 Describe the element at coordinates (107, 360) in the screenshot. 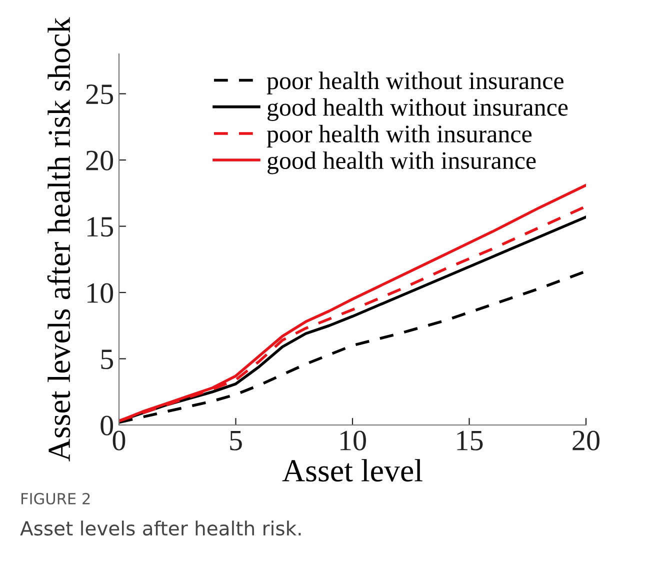

I see `y-tick-label: 5` at that location.